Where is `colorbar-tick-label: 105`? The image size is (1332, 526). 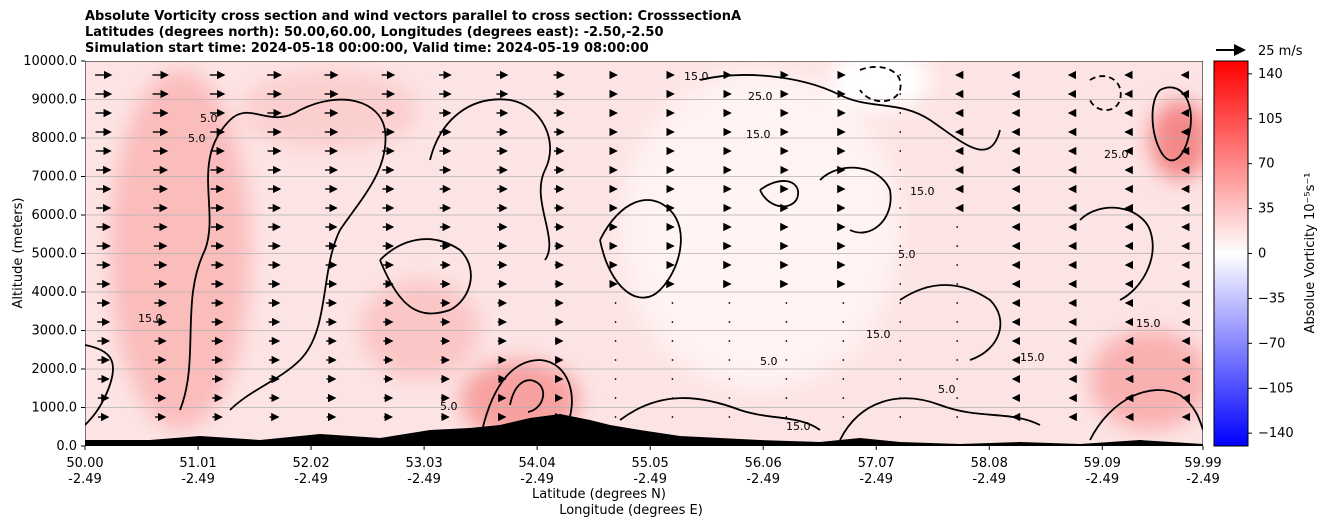
colorbar-tick-label: 105 is located at coordinates (1270, 119).